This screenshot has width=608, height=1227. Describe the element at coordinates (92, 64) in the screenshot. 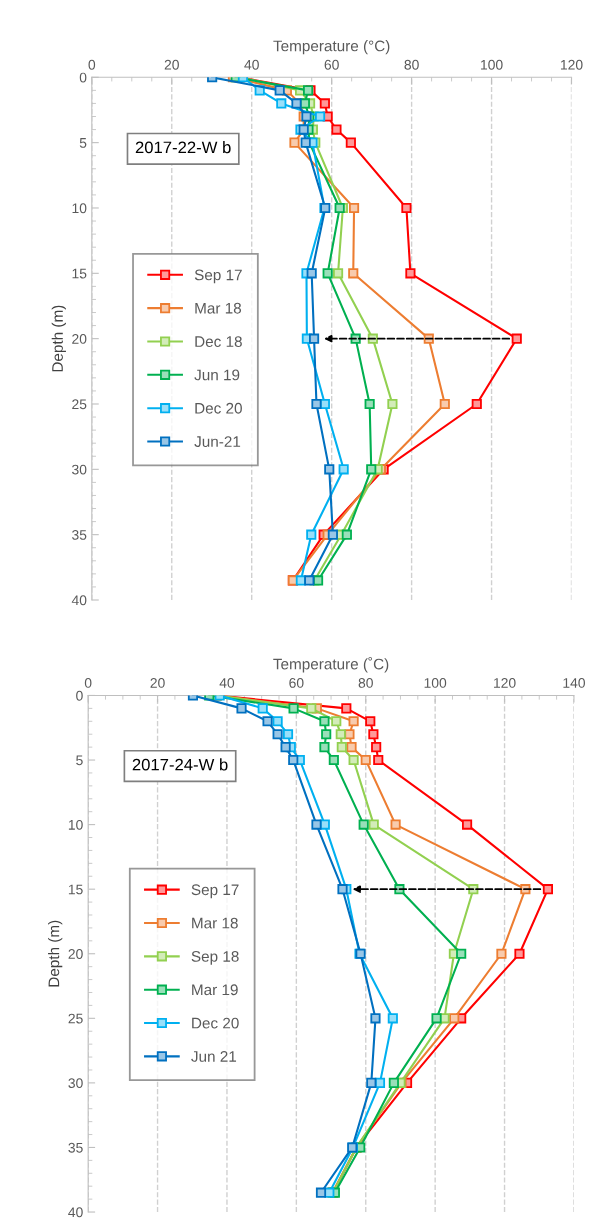

I see `x-tick-label: 0` at that location.